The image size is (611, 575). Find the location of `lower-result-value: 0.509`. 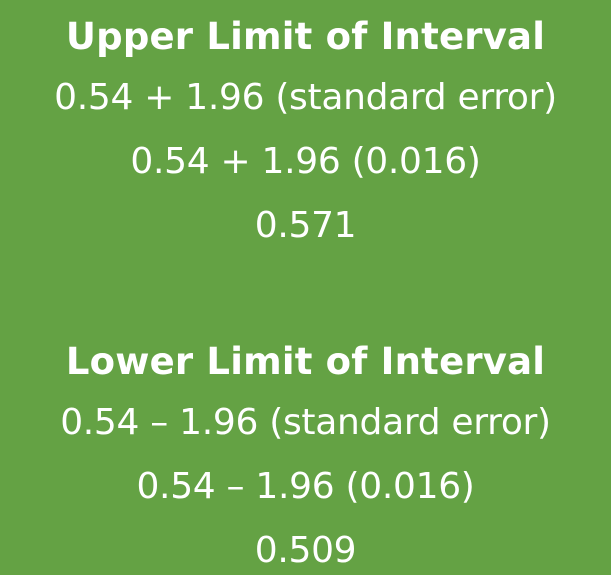

lower-result-value: 0.509 is located at coordinates (305, 550).